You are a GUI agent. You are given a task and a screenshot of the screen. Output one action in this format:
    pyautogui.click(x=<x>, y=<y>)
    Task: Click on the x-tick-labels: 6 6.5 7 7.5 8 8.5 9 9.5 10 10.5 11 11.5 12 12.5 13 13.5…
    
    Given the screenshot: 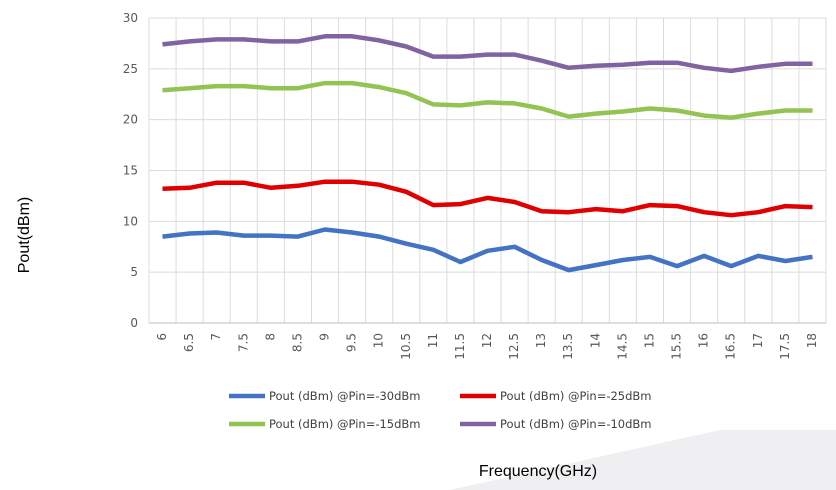 What is the action you would take?
    pyautogui.click(x=487, y=346)
    